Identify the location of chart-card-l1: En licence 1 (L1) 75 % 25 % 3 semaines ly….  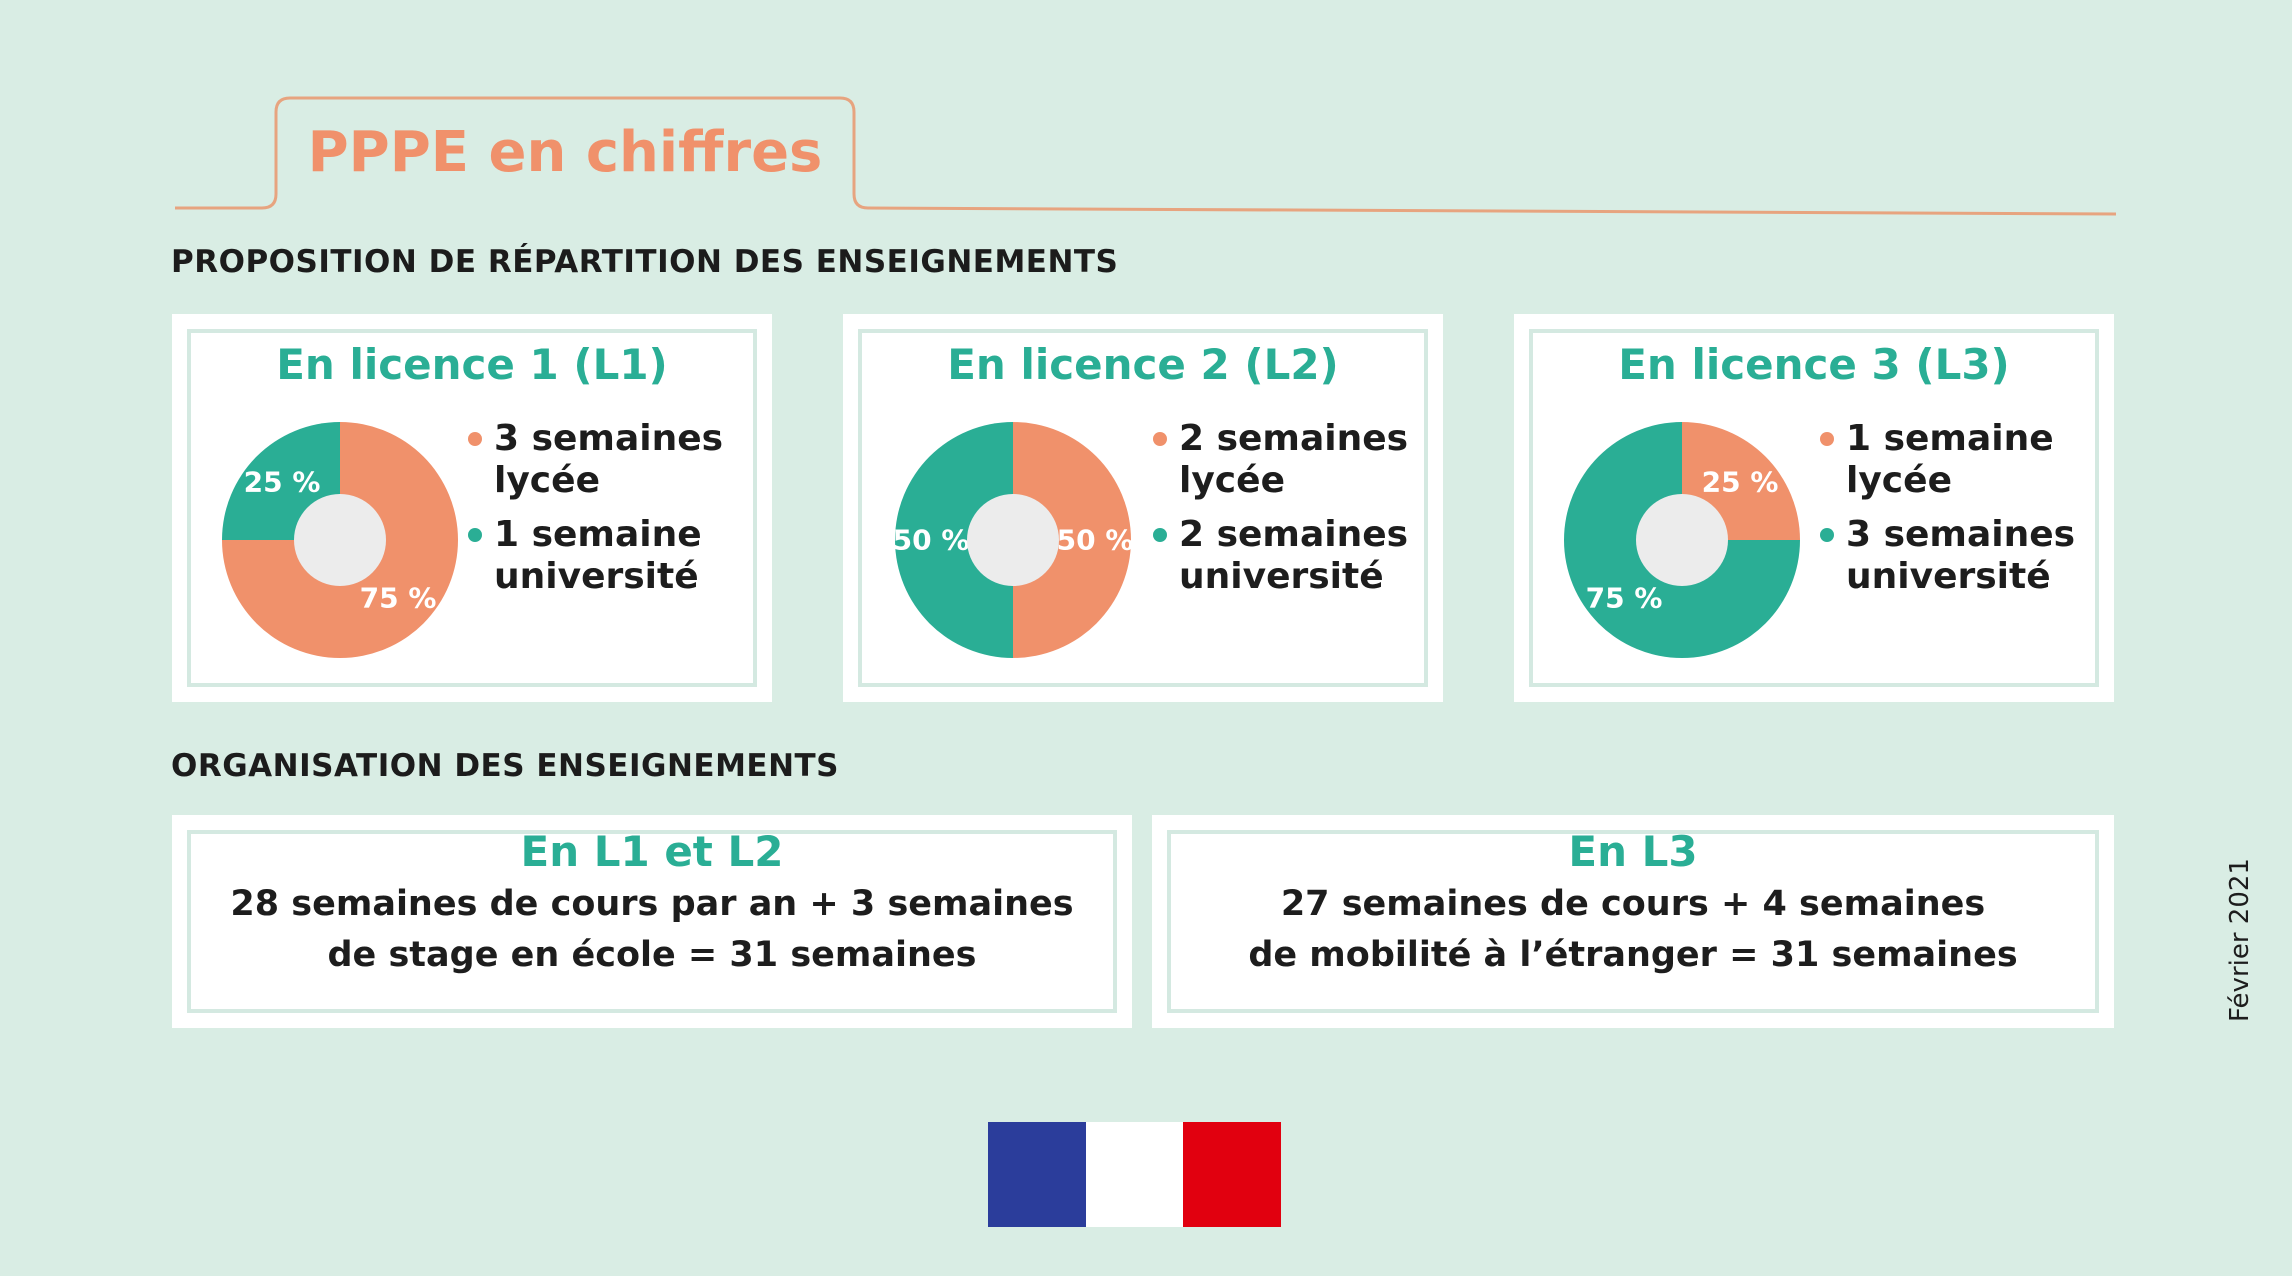
(472, 508).